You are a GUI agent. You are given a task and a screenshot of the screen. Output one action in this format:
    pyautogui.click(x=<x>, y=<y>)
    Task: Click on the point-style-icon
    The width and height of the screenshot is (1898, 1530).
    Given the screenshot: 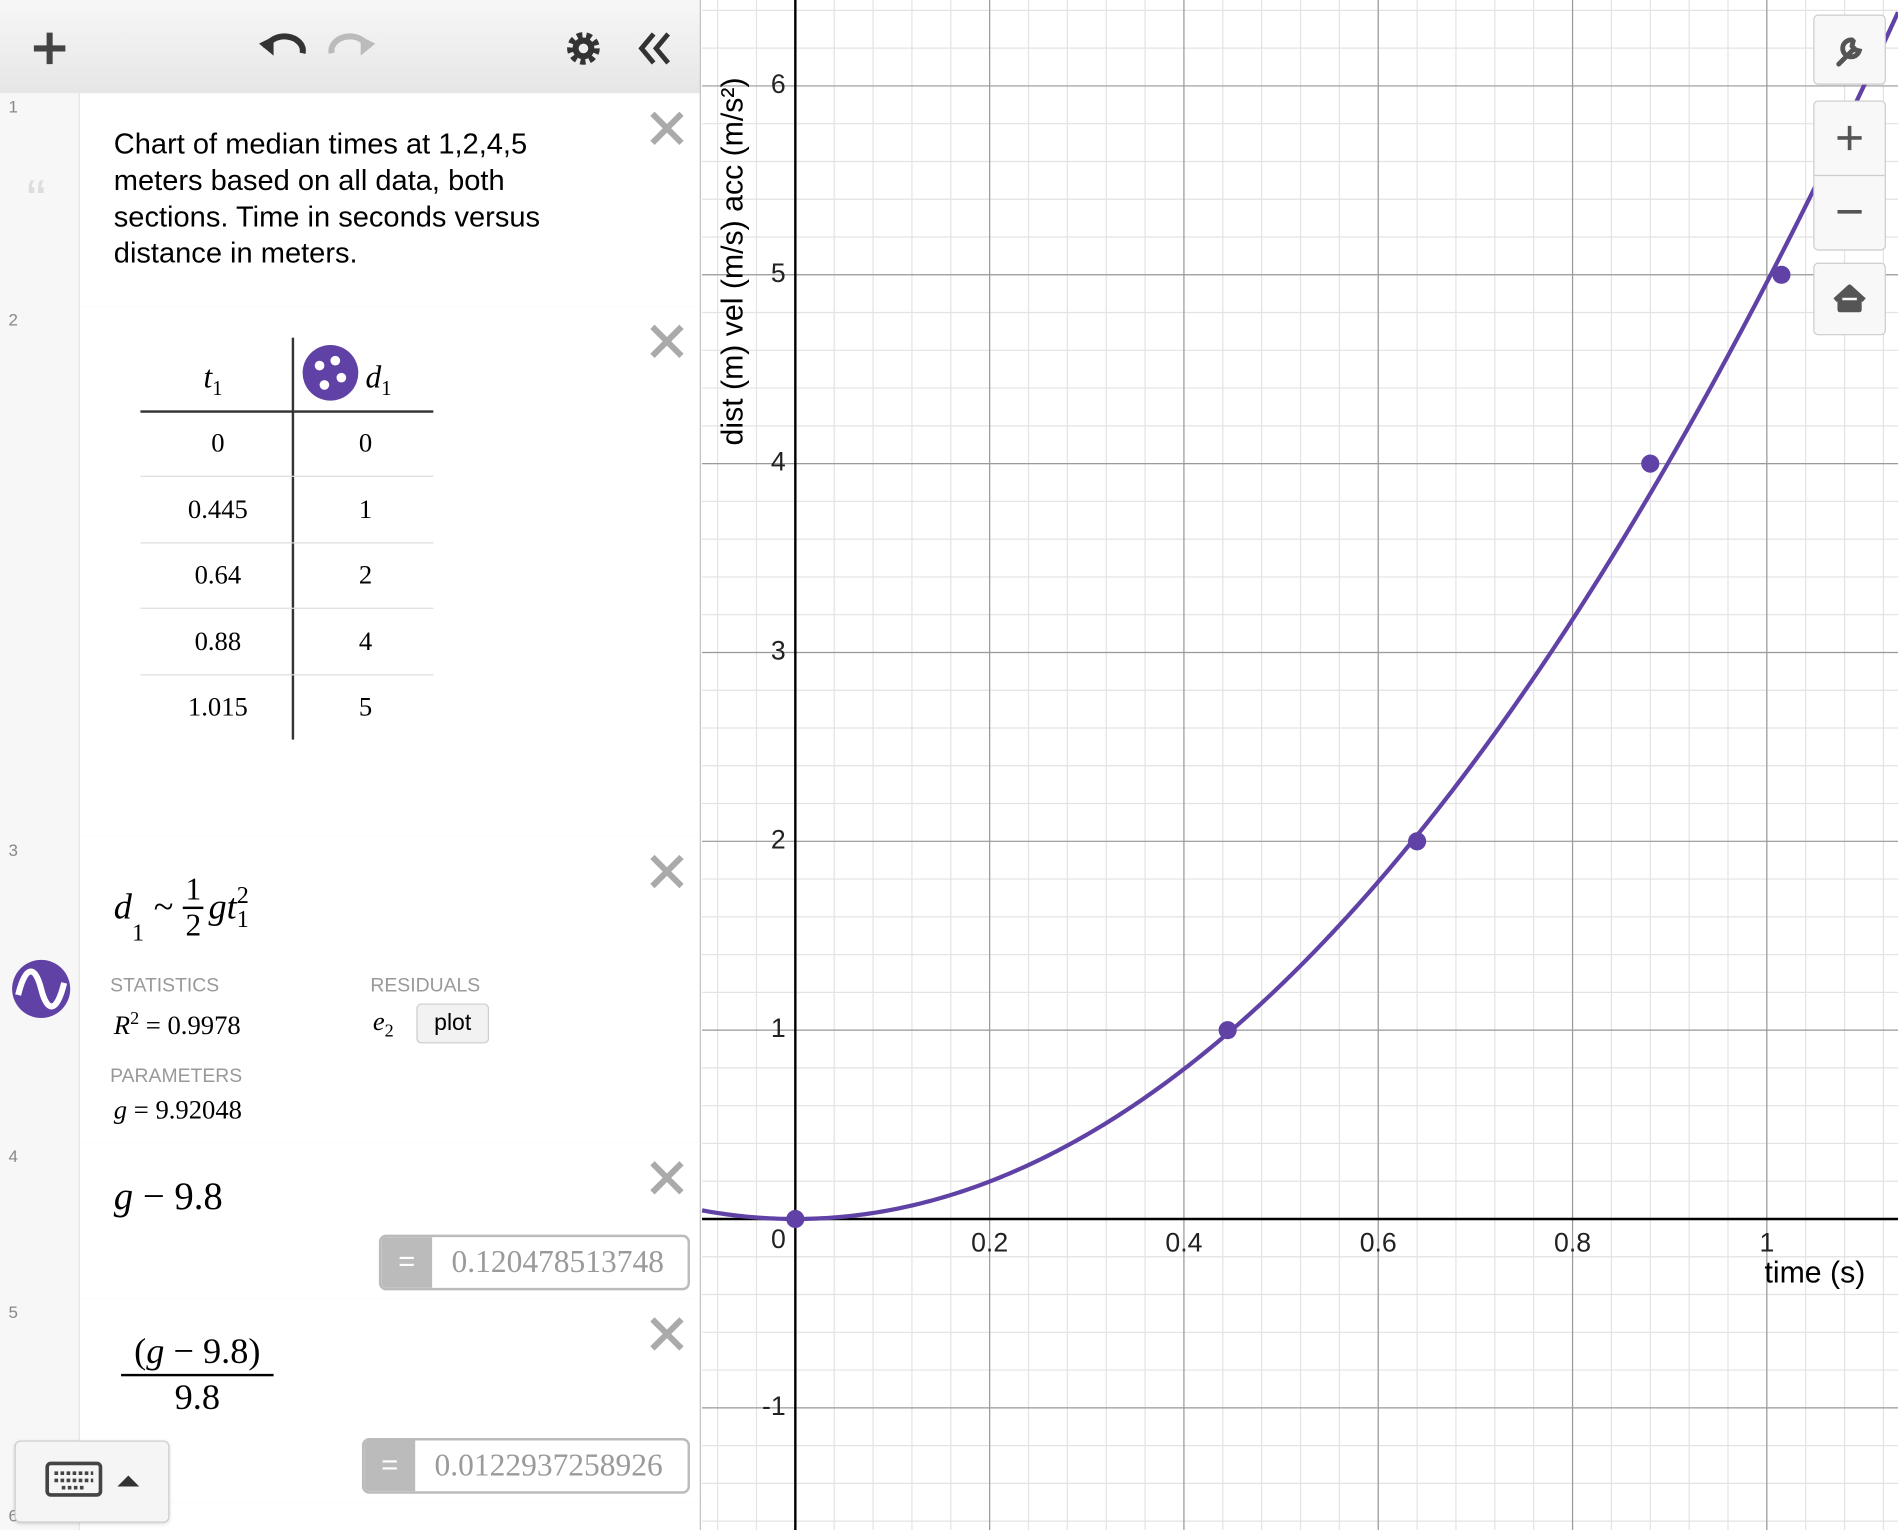 What is the action you would take?
    pyautogui.click(x=330, y=373)
    